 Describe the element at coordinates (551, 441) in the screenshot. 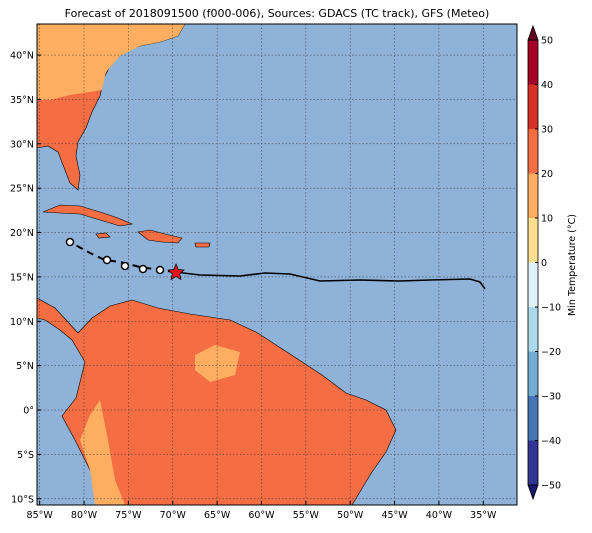

I see `colorbar-tick-label: −40` at that location.